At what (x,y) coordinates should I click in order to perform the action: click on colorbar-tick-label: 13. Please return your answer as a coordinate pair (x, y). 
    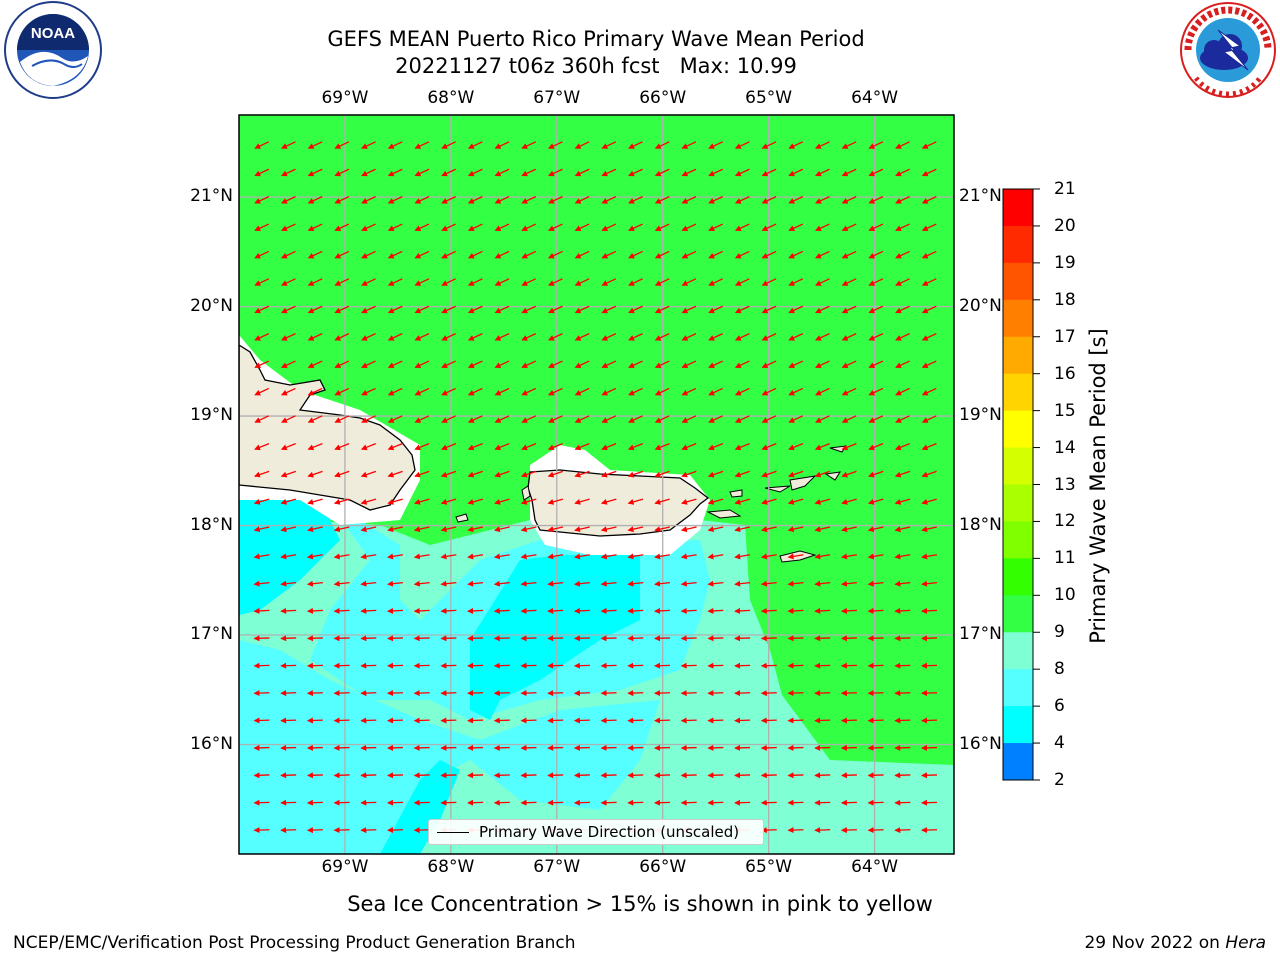
    Looking at the image, I should click on (1065, 484).